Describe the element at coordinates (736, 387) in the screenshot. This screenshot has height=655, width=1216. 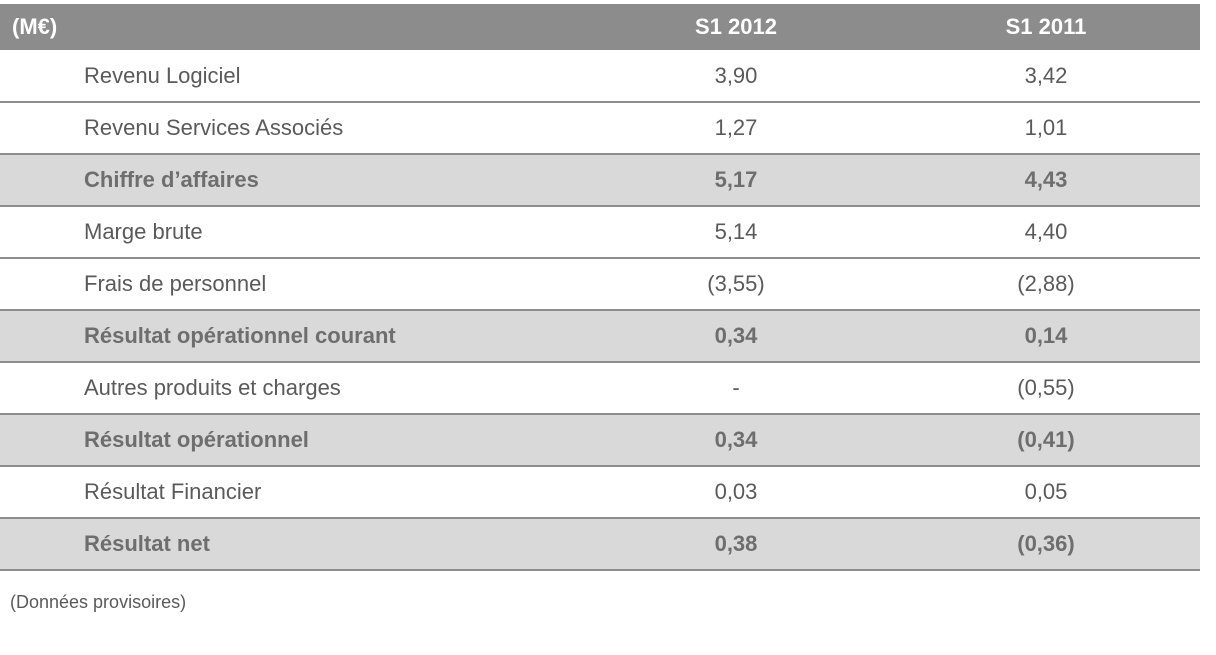
I see `cell-s1-2012: -` at that location.